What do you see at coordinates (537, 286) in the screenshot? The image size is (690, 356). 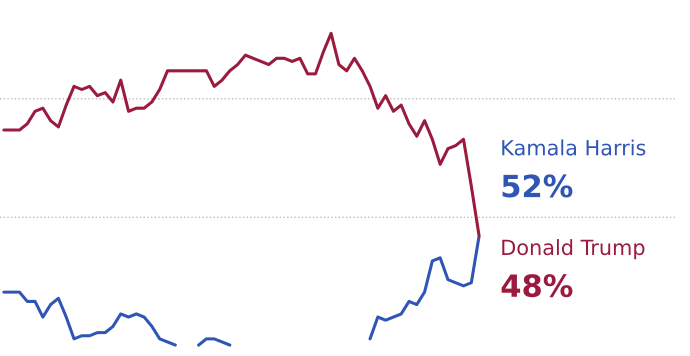 I see `text: 48%` at bounding box center [537, 286].